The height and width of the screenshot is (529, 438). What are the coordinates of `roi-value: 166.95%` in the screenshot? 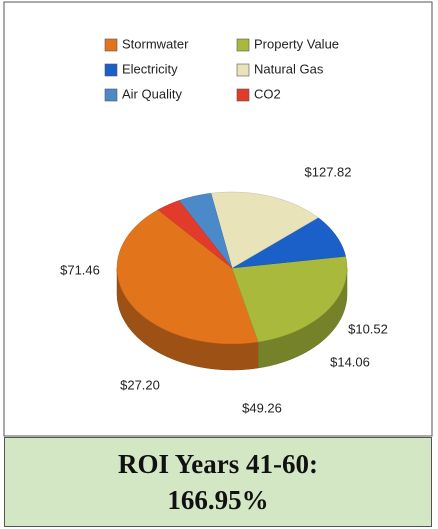 It's located at (218, 500).